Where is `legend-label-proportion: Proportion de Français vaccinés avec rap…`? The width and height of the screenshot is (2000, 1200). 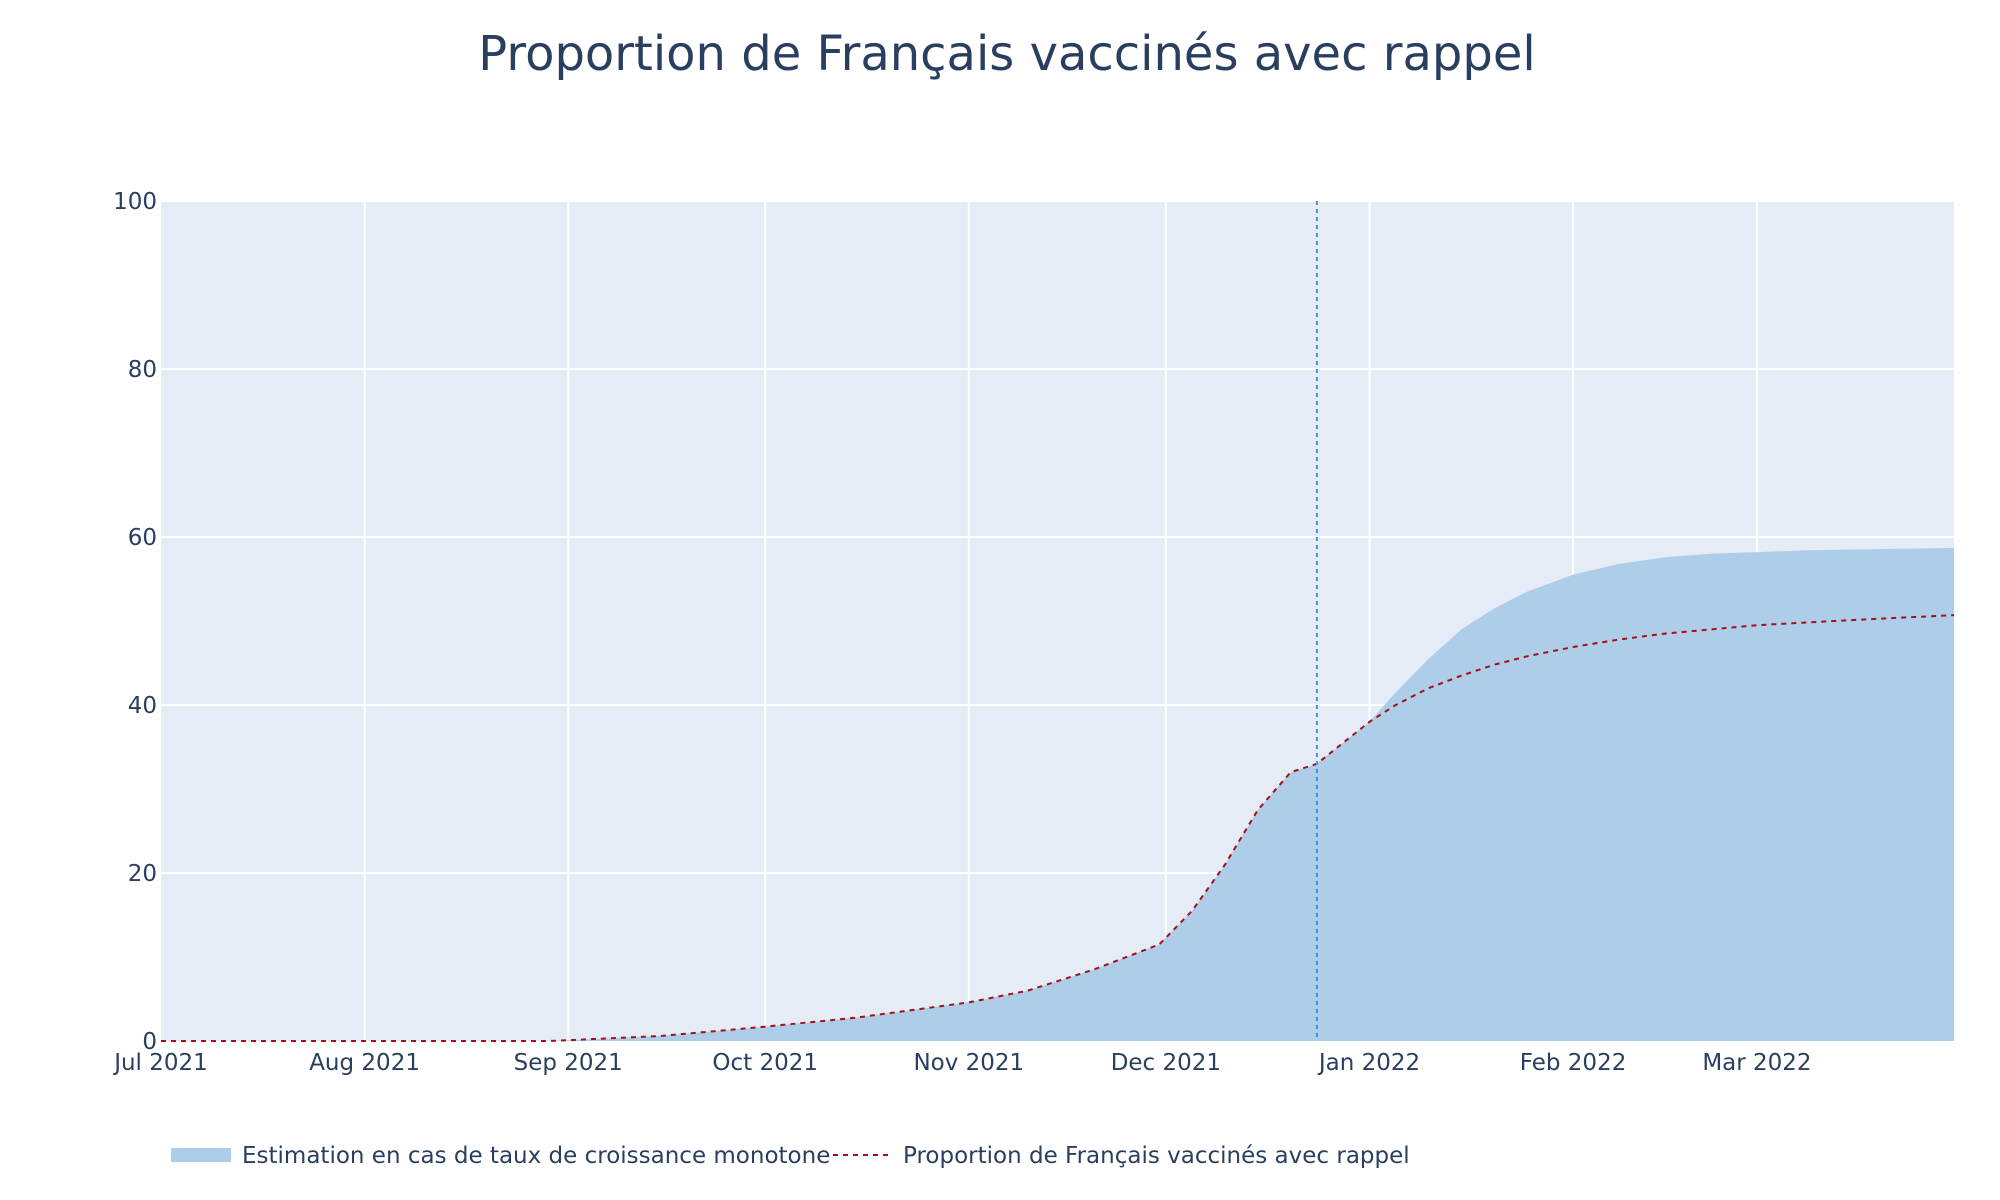 legend-label-proportion: Proportion de Français vaccinés avec rap… is located at coordinates (1156, 1156).